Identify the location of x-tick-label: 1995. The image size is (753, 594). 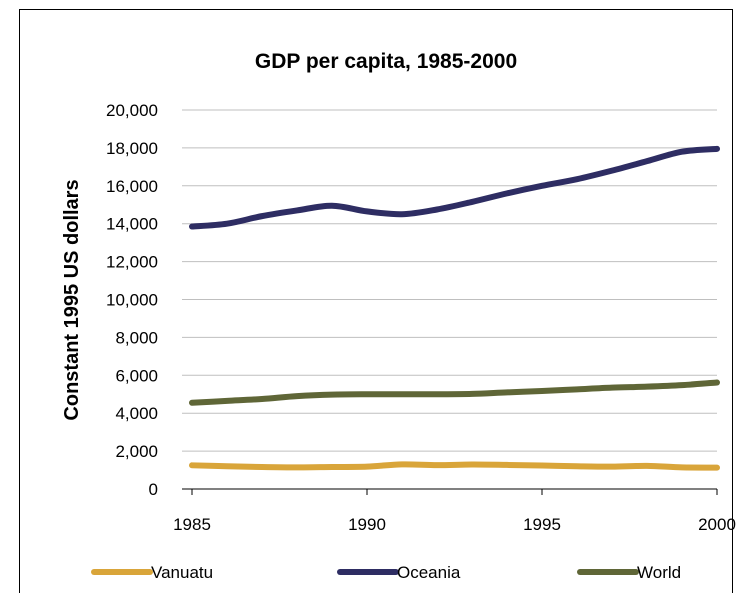
(542, 524).